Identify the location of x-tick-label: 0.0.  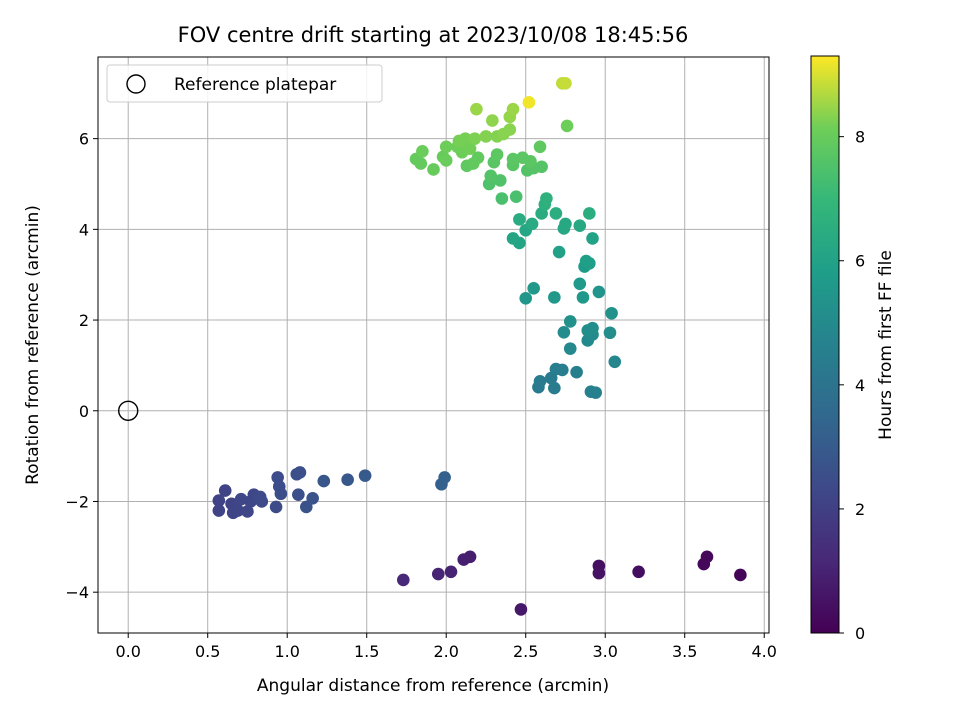
(127, 651).